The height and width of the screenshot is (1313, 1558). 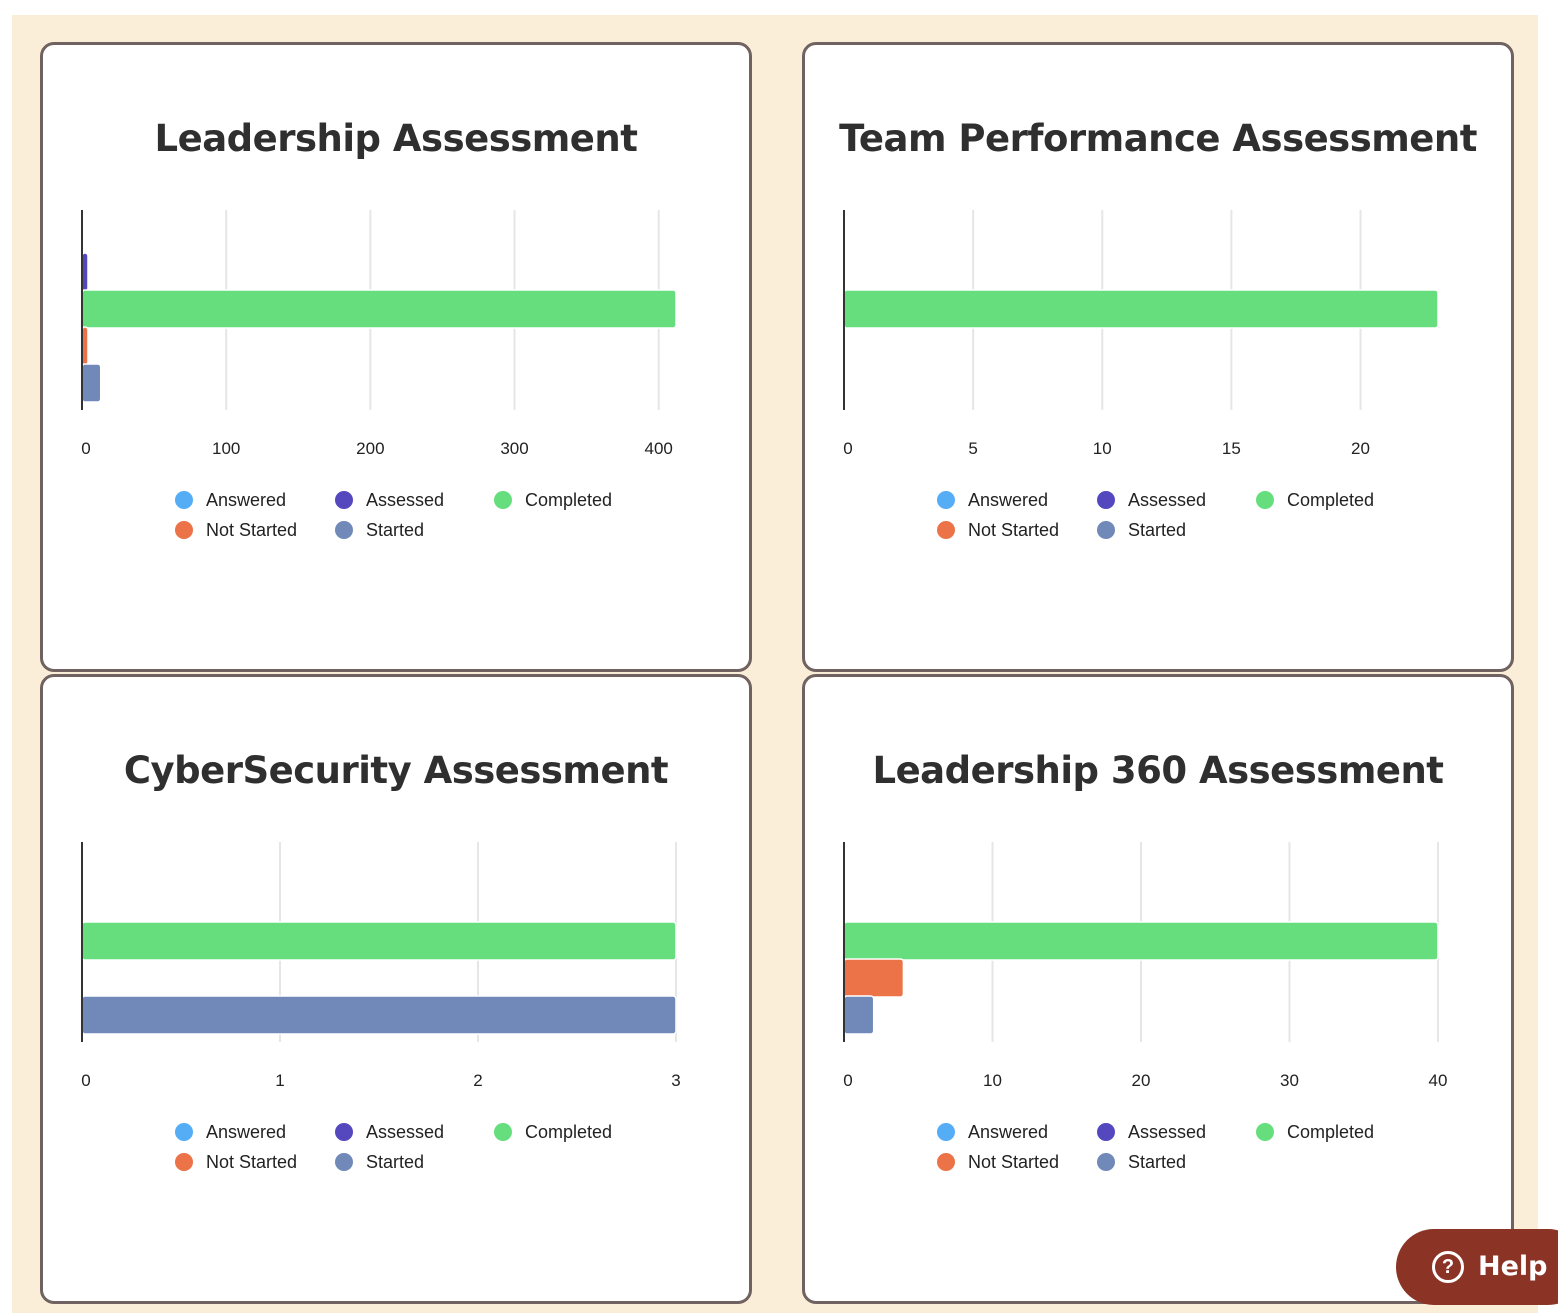 I want to click on bar-chart: 0 1 2 3, so click(x=381, y=966).